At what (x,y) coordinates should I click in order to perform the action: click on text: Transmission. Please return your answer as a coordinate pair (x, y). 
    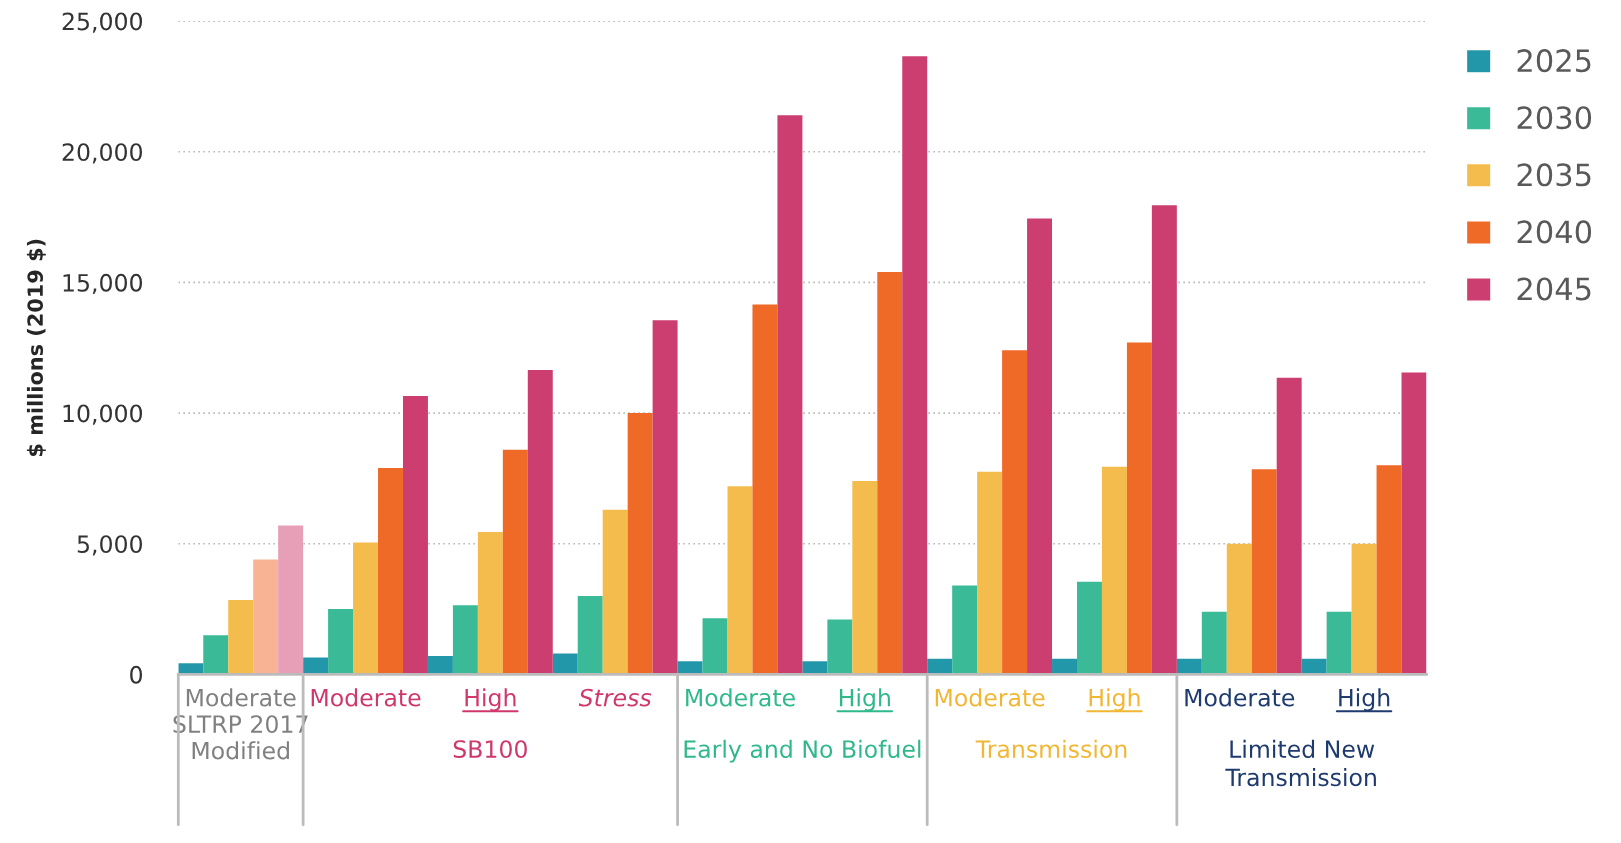
    Looking at the image, I should click on (1051, 749).